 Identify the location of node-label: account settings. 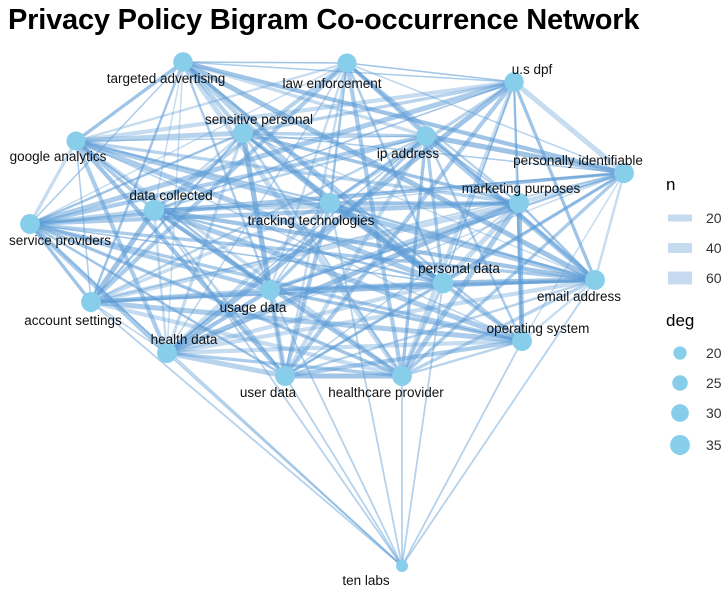
(73, 320).